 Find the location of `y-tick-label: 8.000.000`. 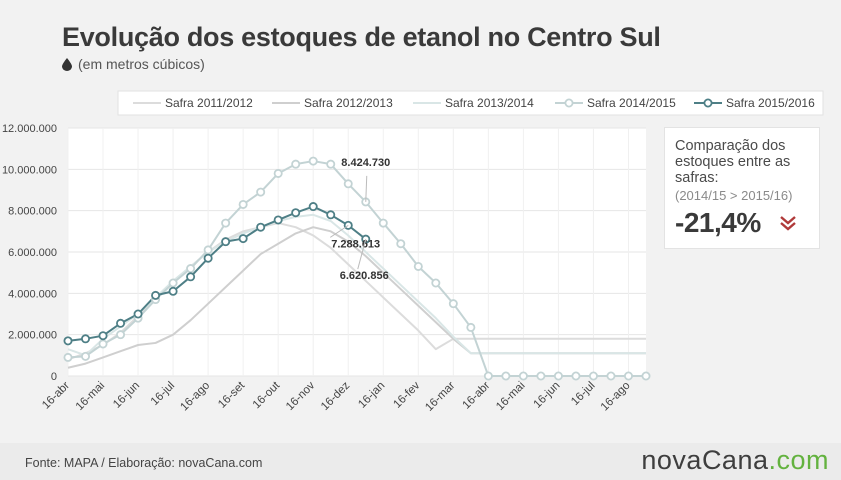

y-tick-label: 8.000.000 is located at coordinates (32, 212).